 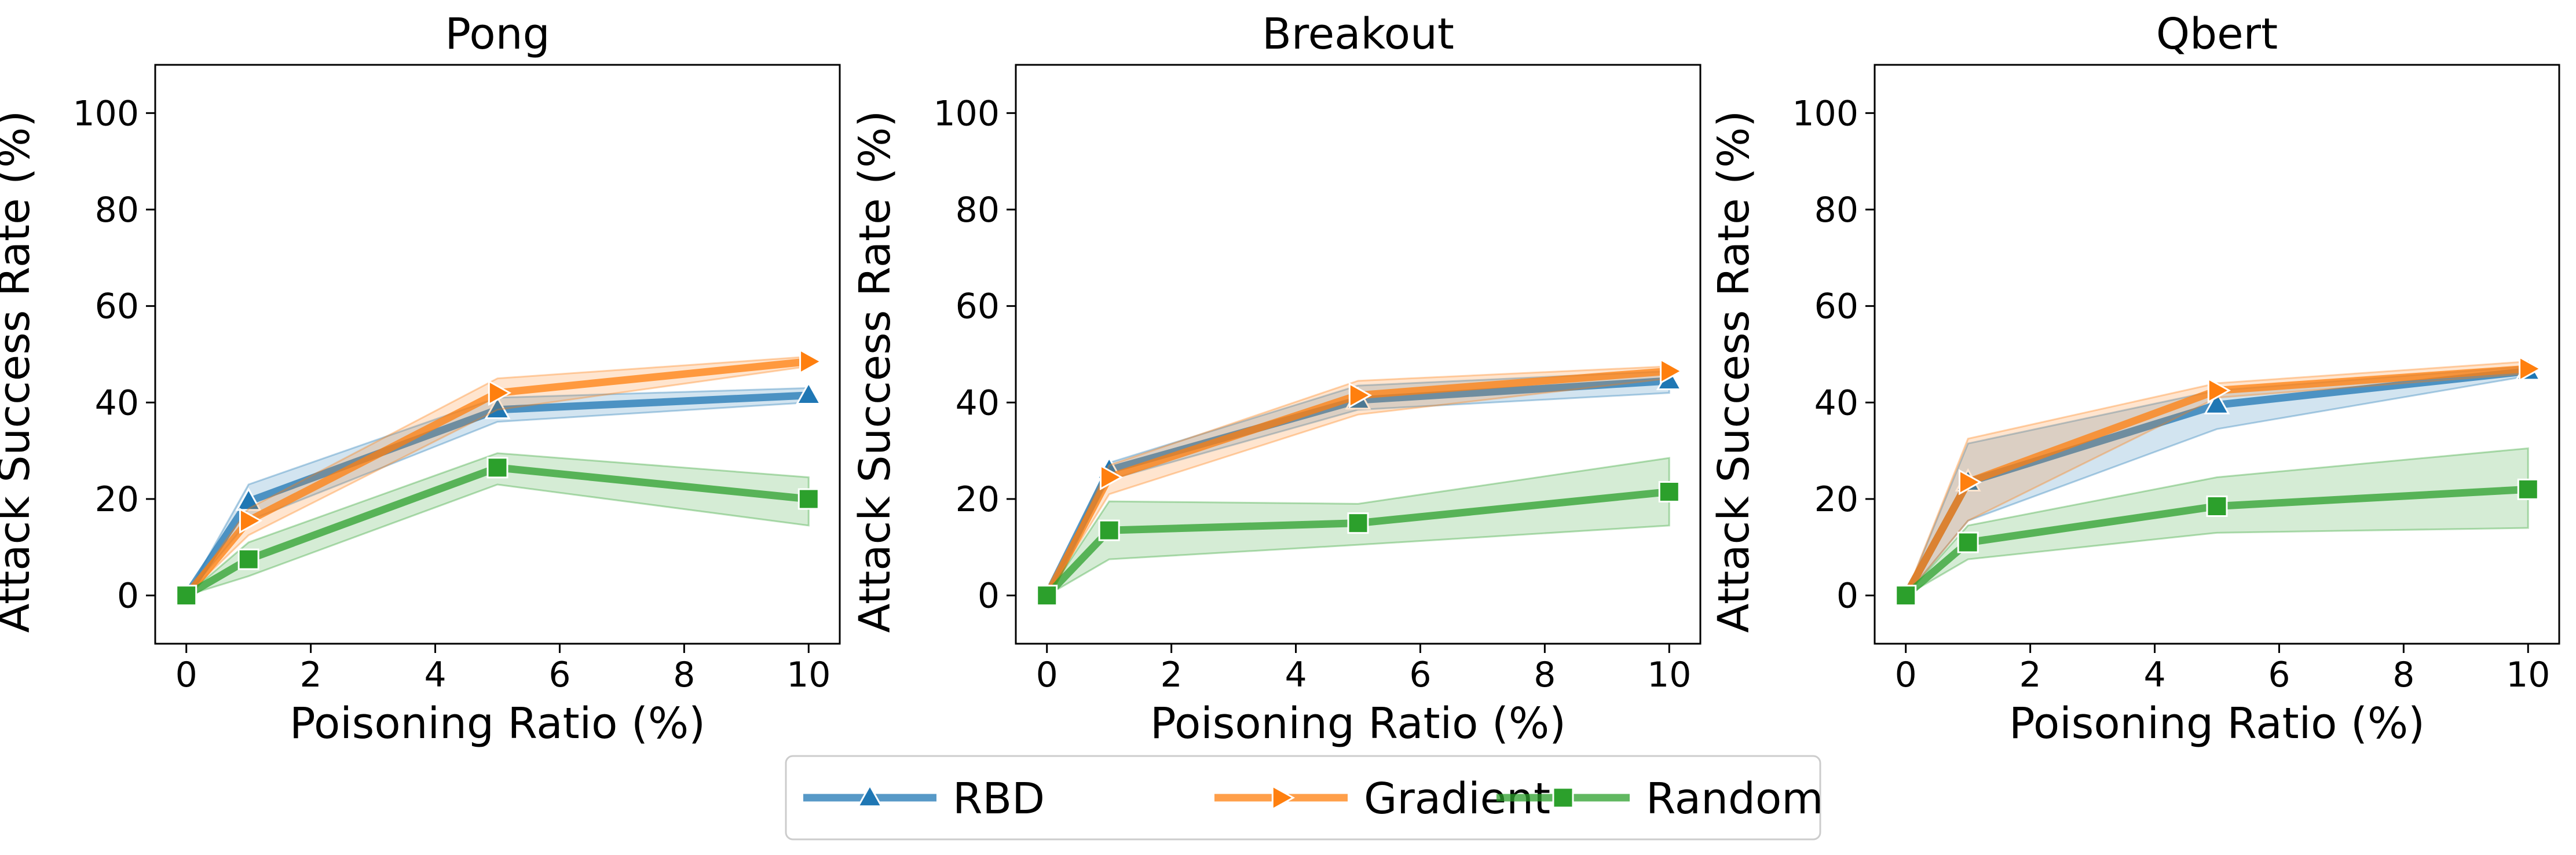 I want to click on legend-marker-gradient, so click(x=1283, y=797).